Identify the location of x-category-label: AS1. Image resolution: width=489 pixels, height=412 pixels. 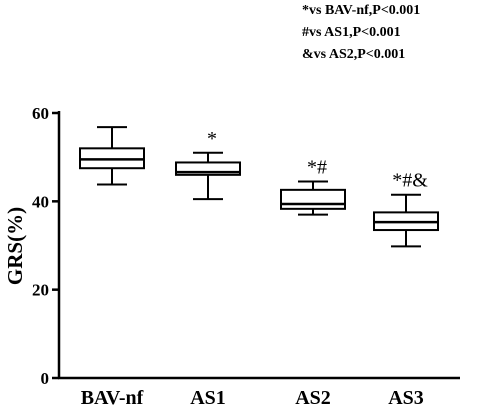
(208, 398).